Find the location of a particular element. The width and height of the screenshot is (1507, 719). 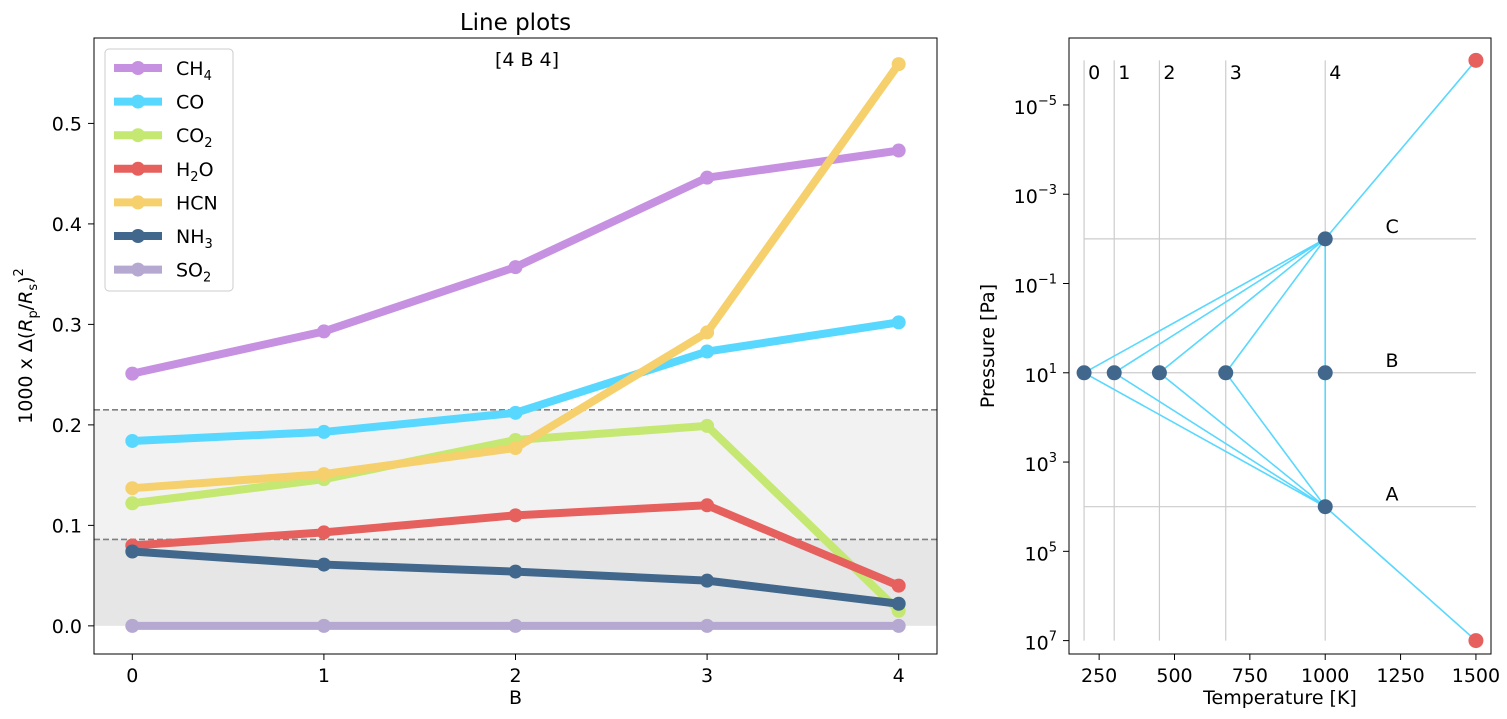

tick-exponent: −5 is located at coordinates (1047, 101).